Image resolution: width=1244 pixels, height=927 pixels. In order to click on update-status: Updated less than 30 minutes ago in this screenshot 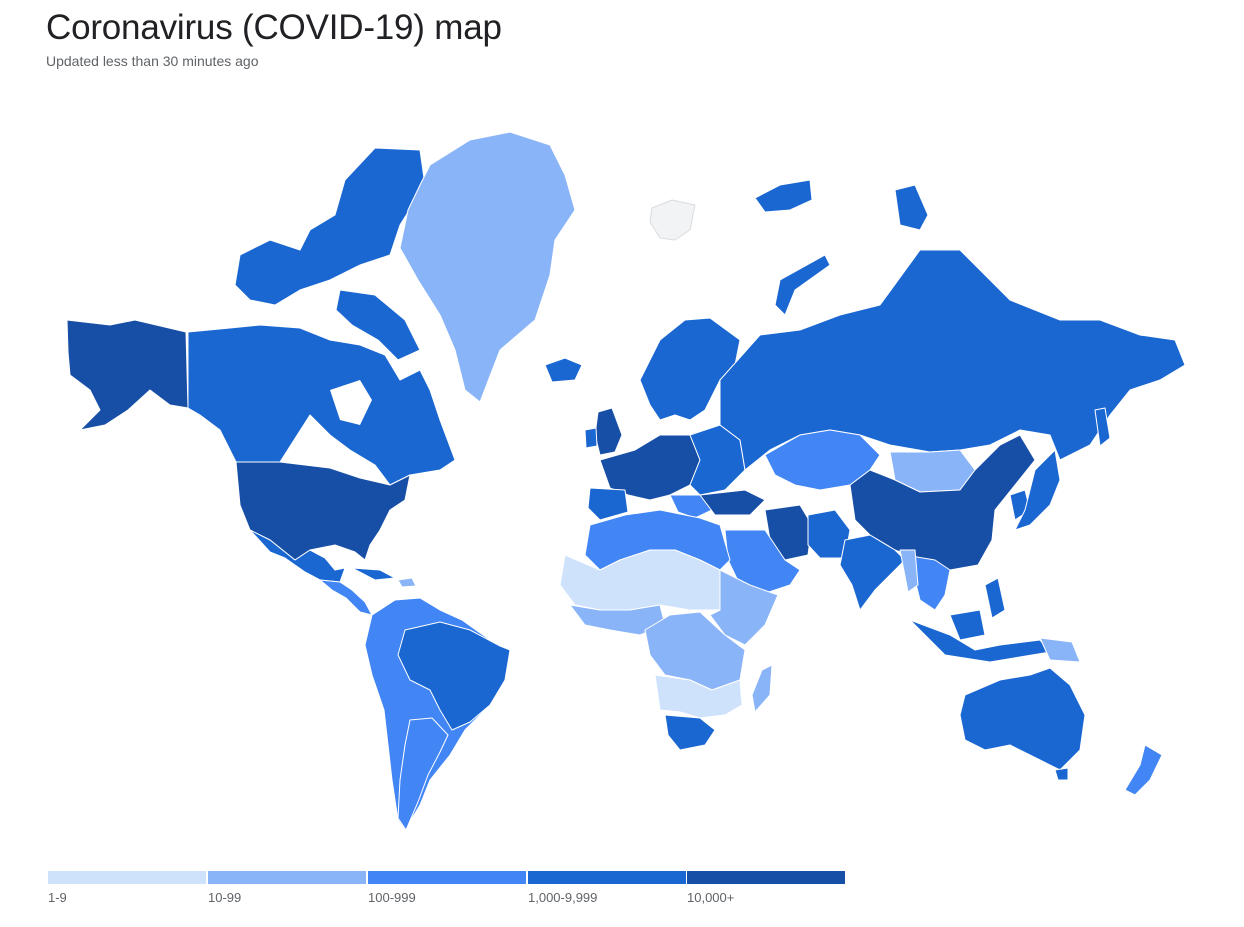, I will do `click(152, 61)`.